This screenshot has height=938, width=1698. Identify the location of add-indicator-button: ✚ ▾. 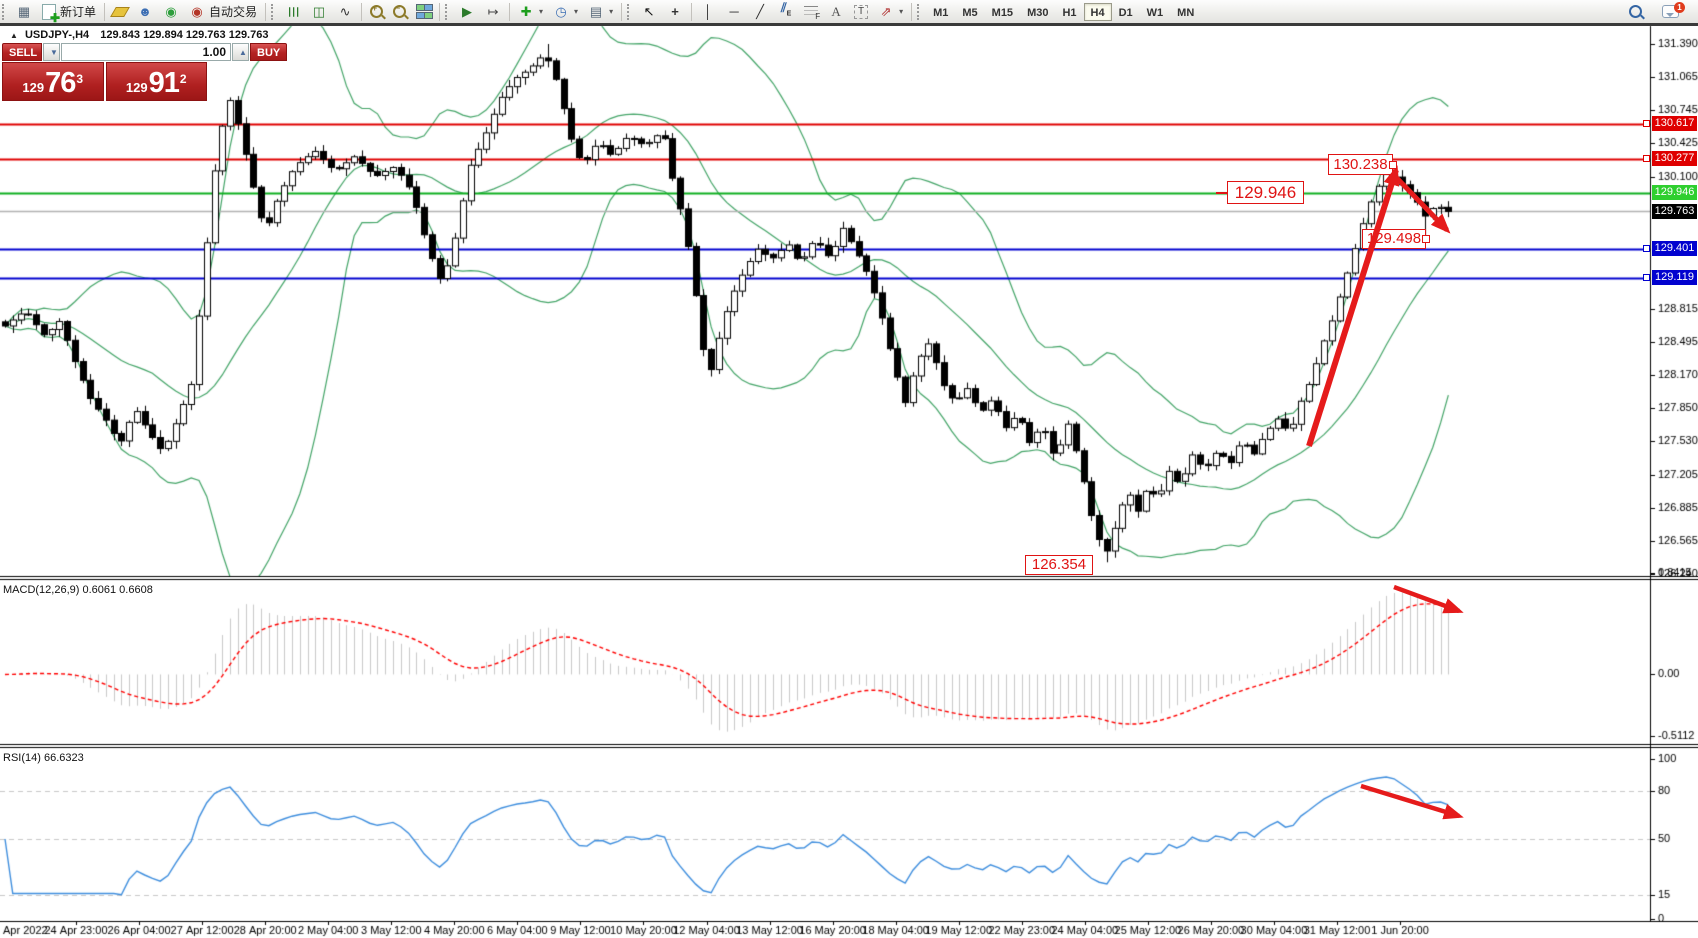
(530, 11).